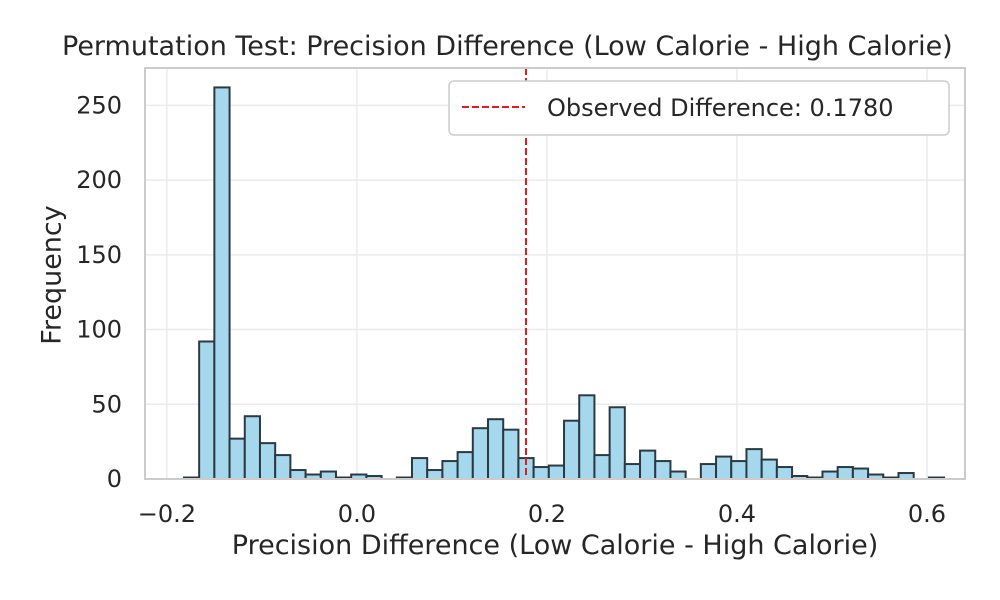 This screenshot has height=600, width=1000. I want to click on y-tick-label-5: 250, so click(99, 105).